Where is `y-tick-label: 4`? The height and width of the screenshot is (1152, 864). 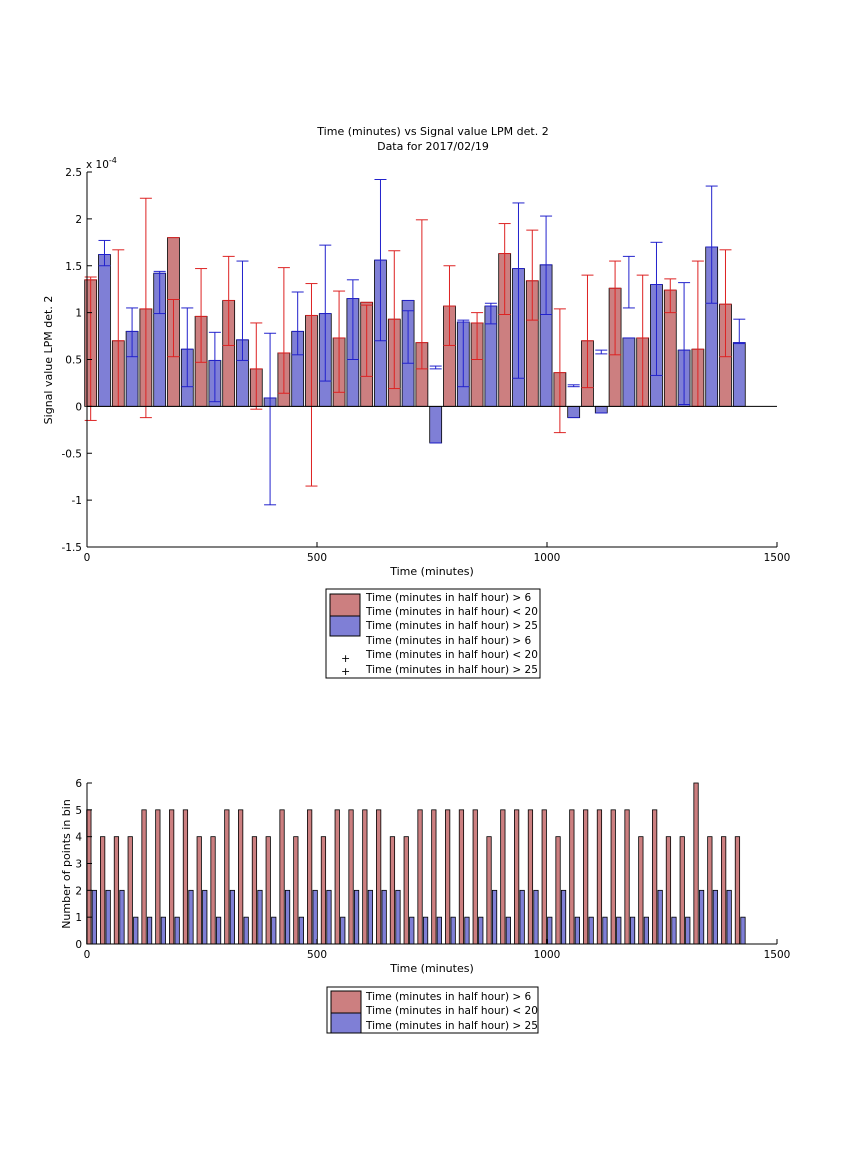 y-tick-label: 4 is located at coordinates (78, 838).